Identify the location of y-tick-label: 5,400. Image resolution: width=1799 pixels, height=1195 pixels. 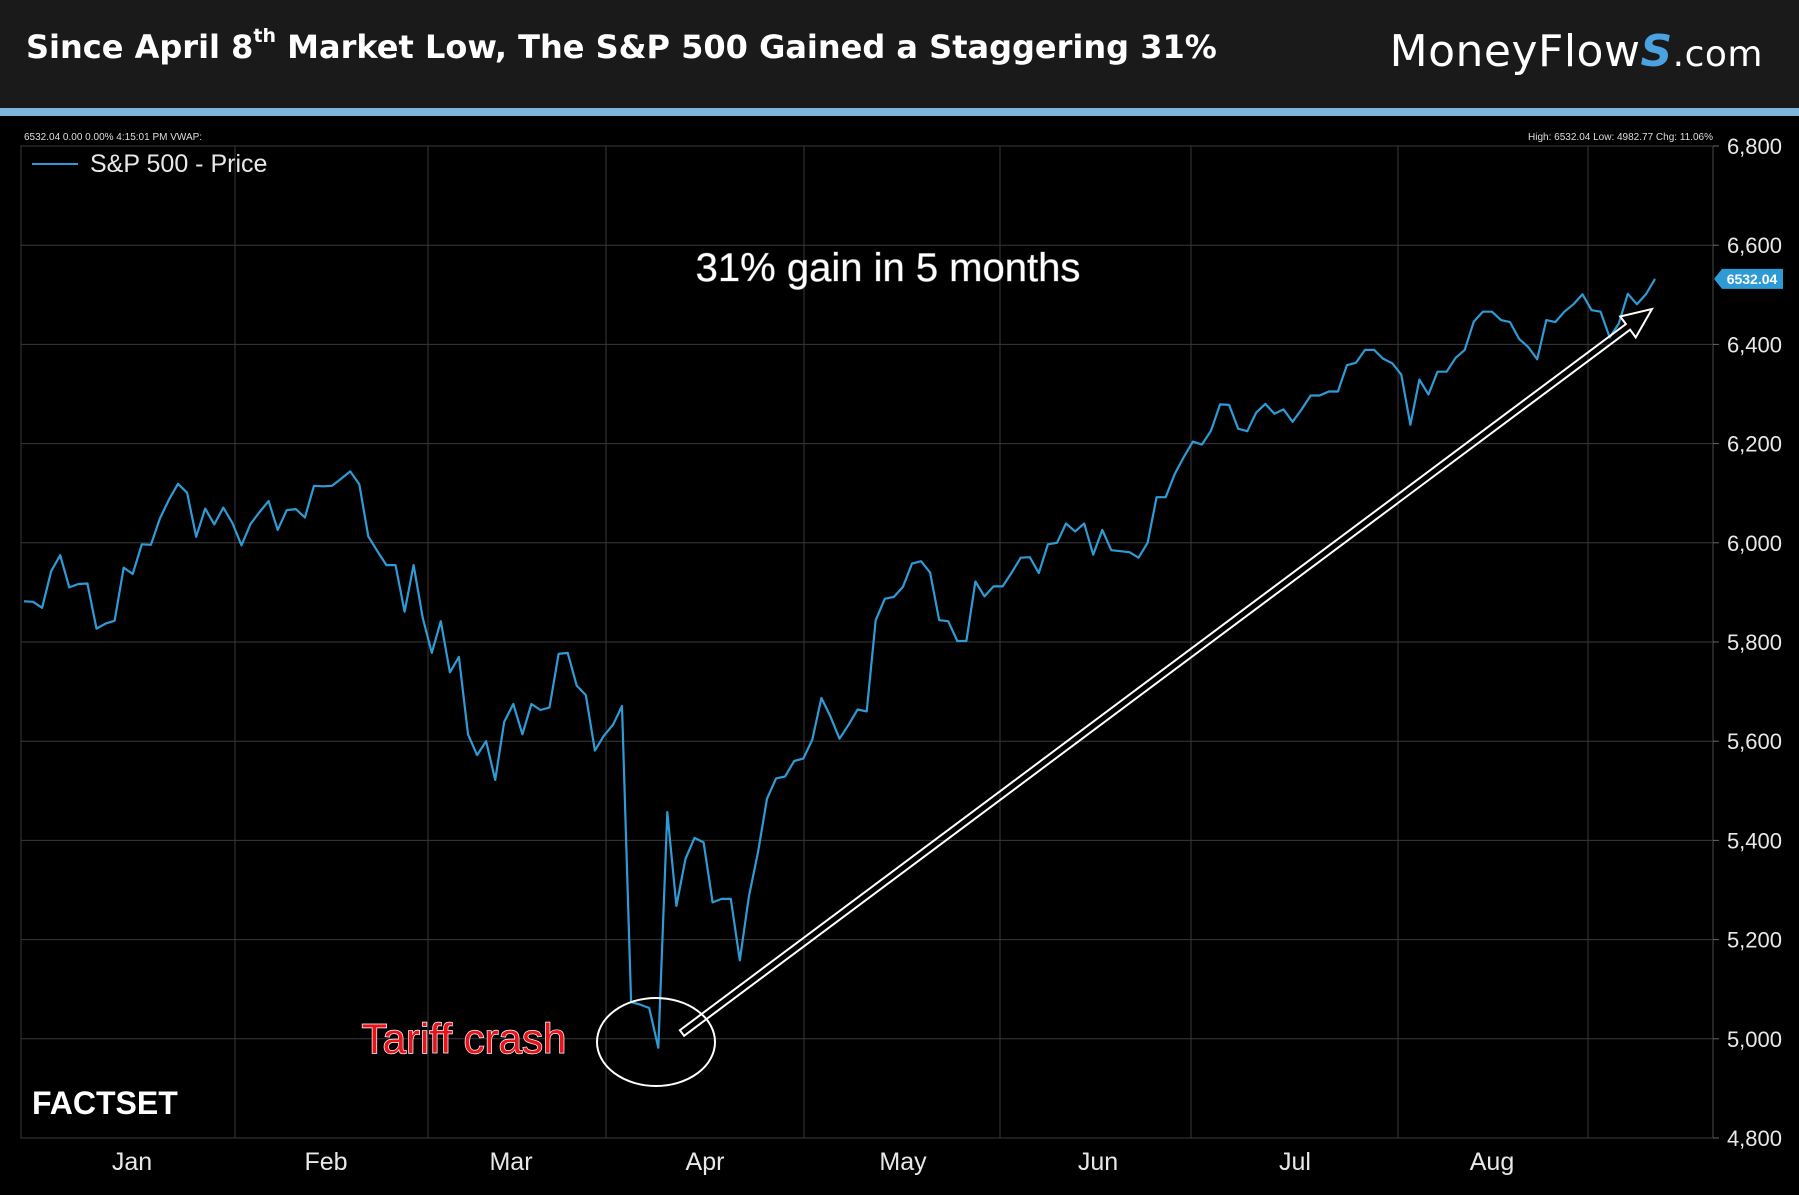
(1754, 840).